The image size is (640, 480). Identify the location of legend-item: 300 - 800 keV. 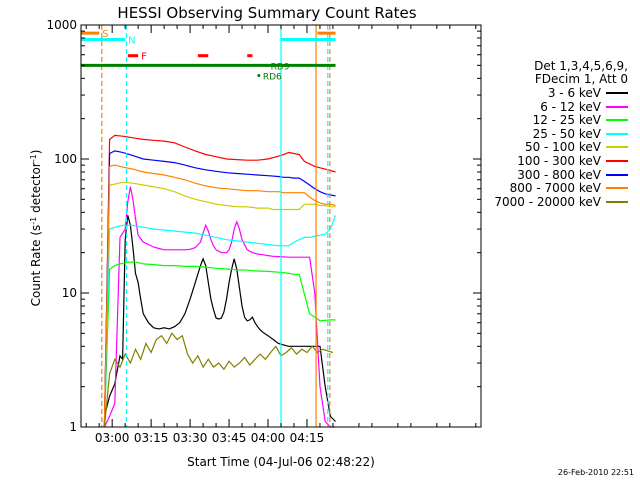
(572, 175).